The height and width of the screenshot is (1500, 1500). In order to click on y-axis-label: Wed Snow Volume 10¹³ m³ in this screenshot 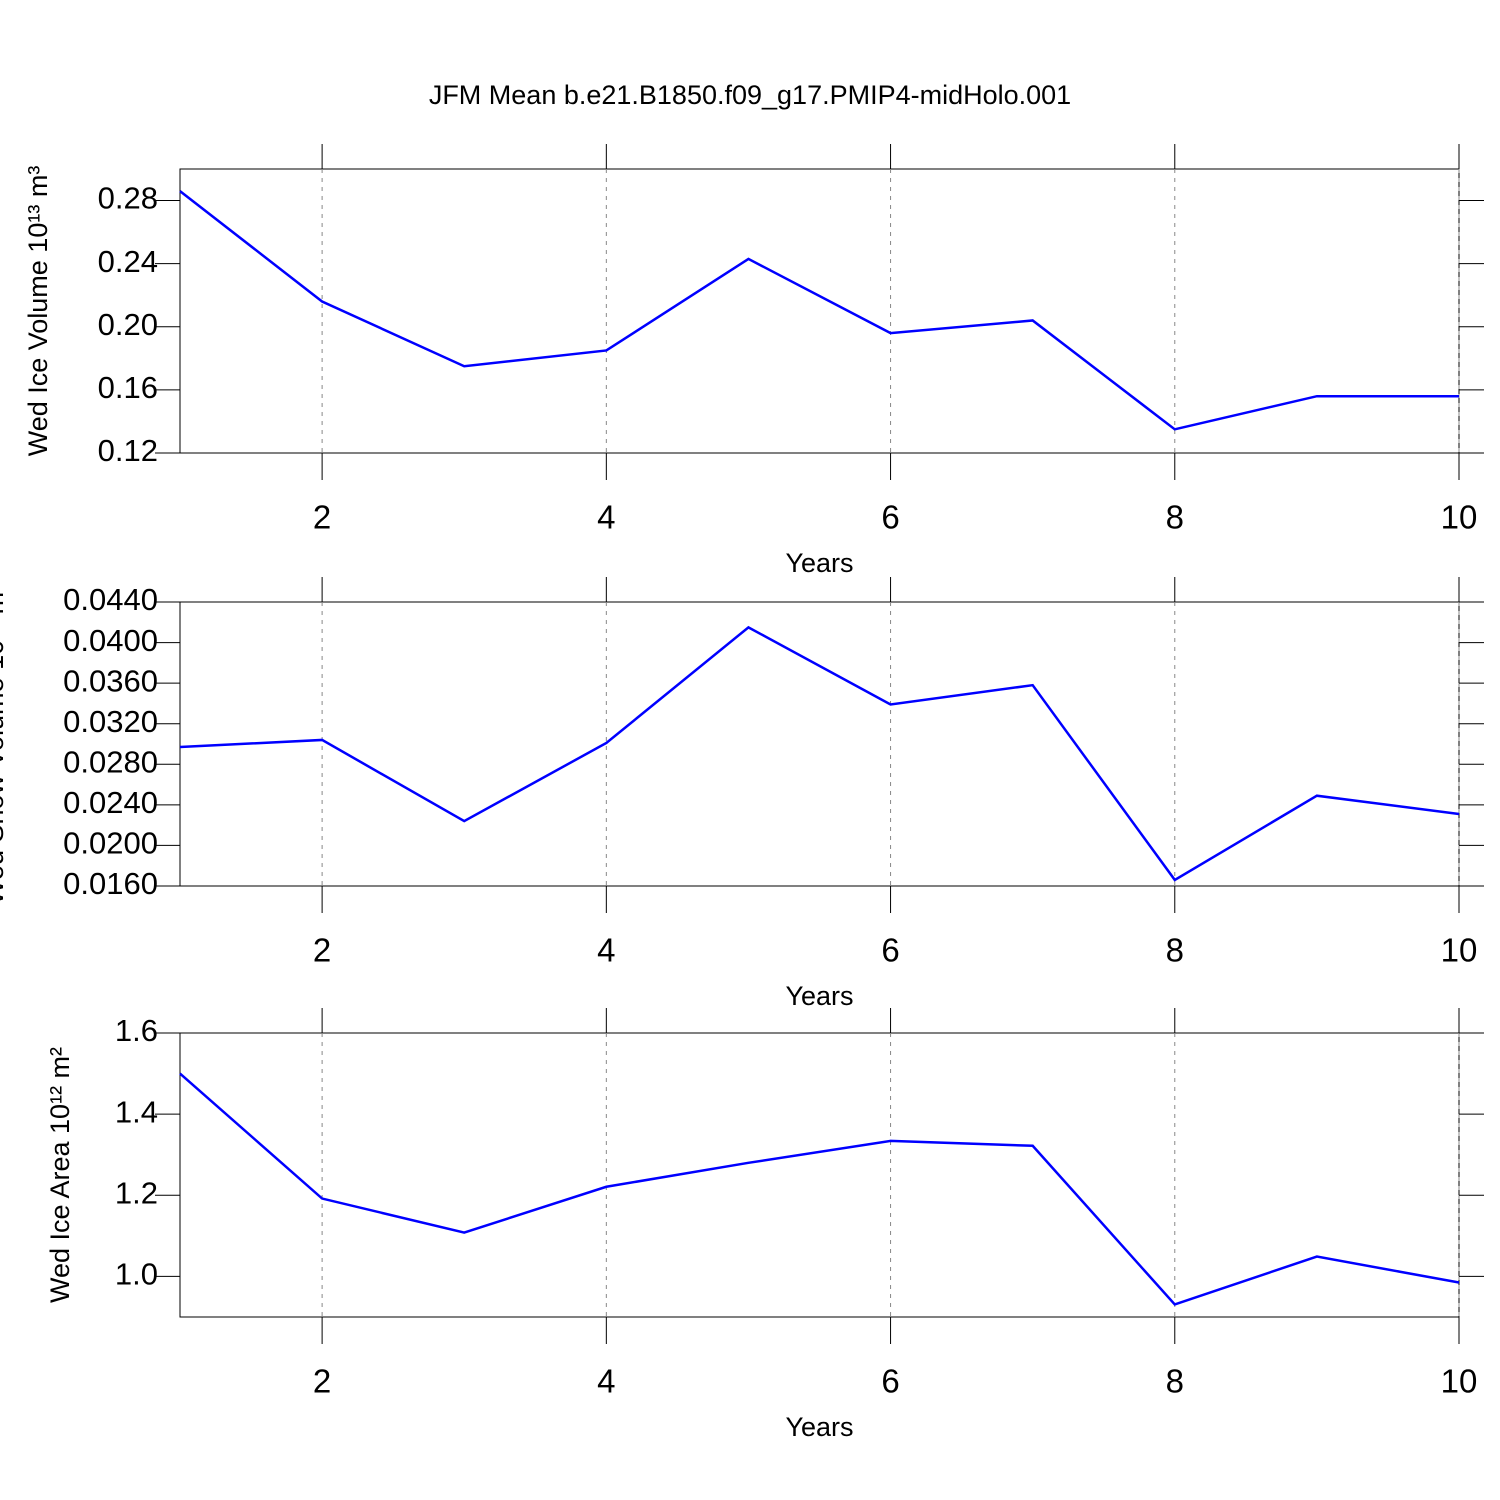, I will do `click(4, 744)`.